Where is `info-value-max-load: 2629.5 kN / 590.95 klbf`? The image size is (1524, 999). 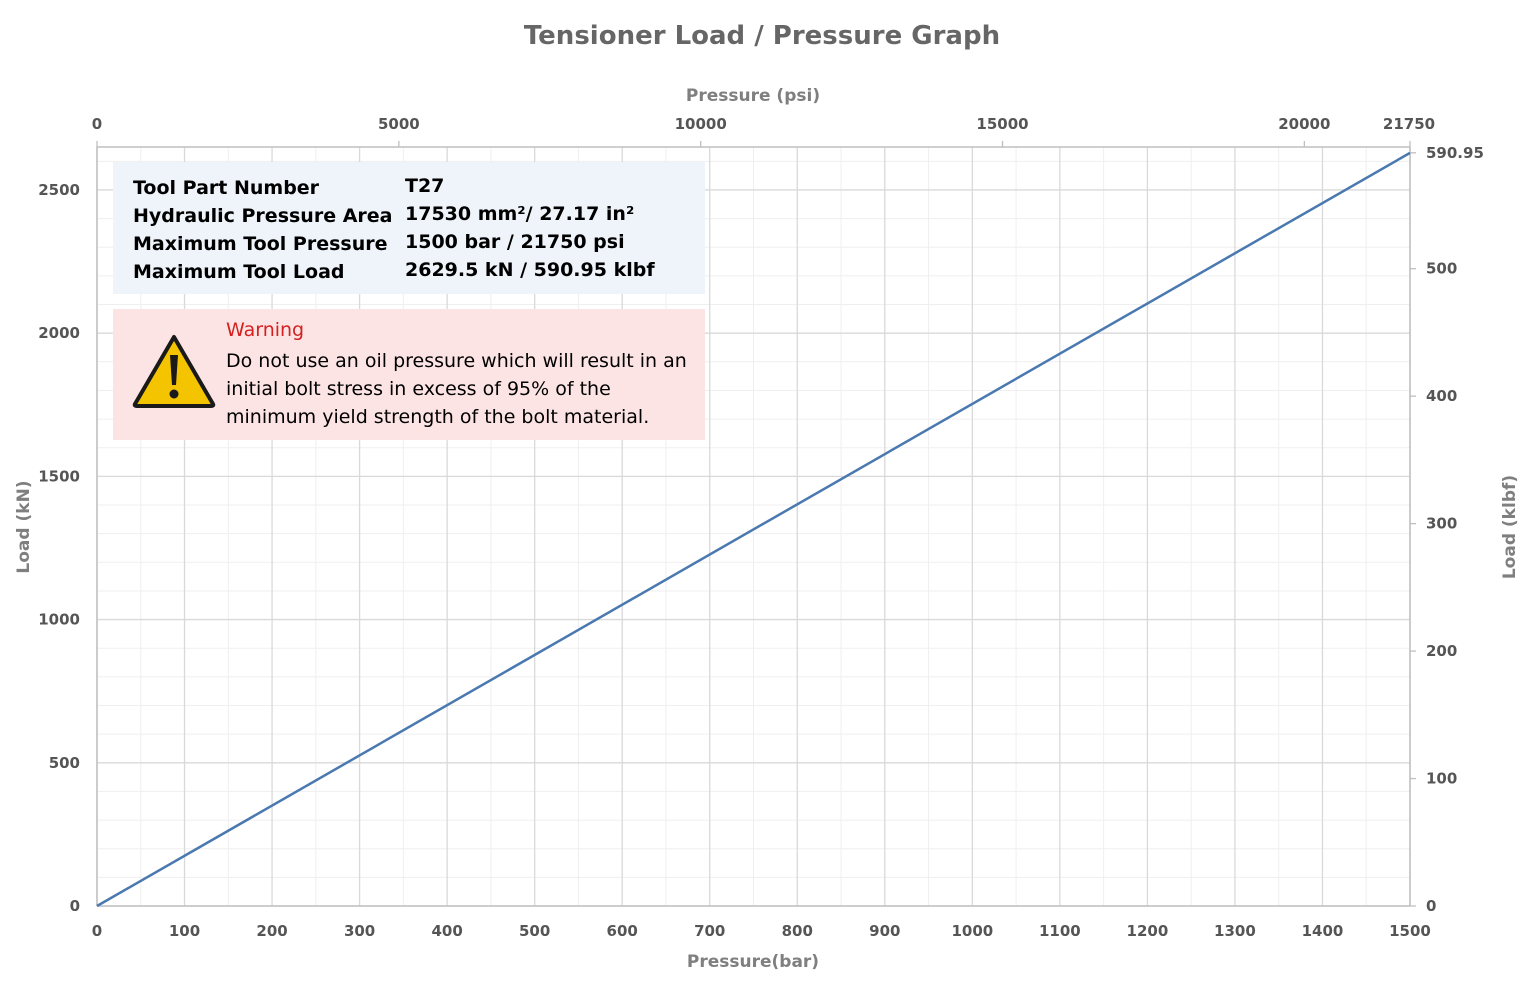 info-value-max-load: 2629.5 kN / 590.95 klbf is located at coordinates (530, 270).